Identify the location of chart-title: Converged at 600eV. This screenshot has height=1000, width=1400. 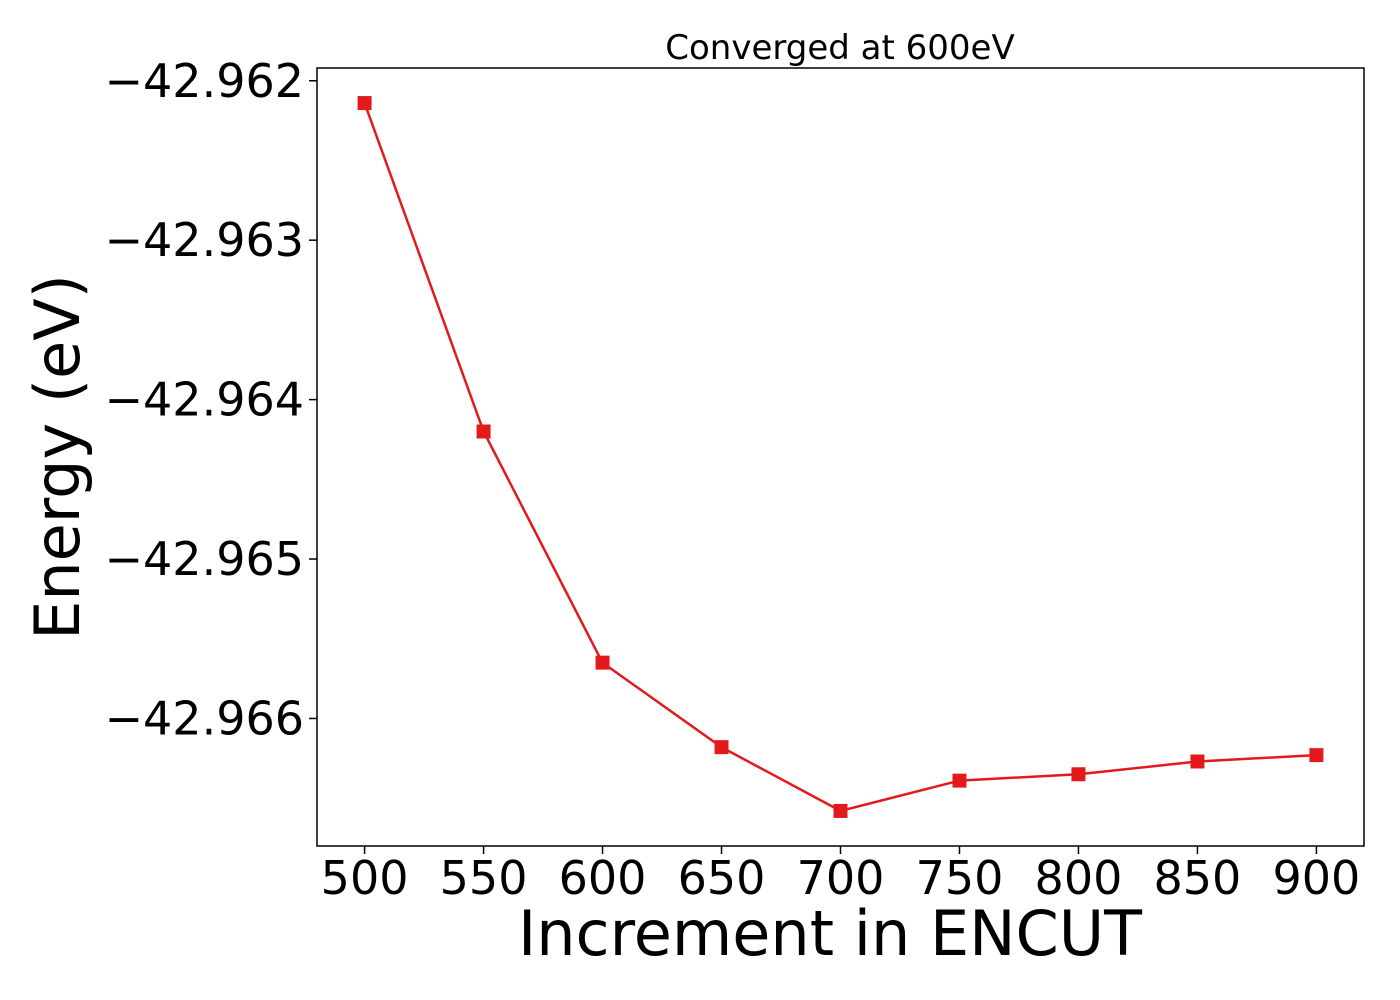
(839, 48).